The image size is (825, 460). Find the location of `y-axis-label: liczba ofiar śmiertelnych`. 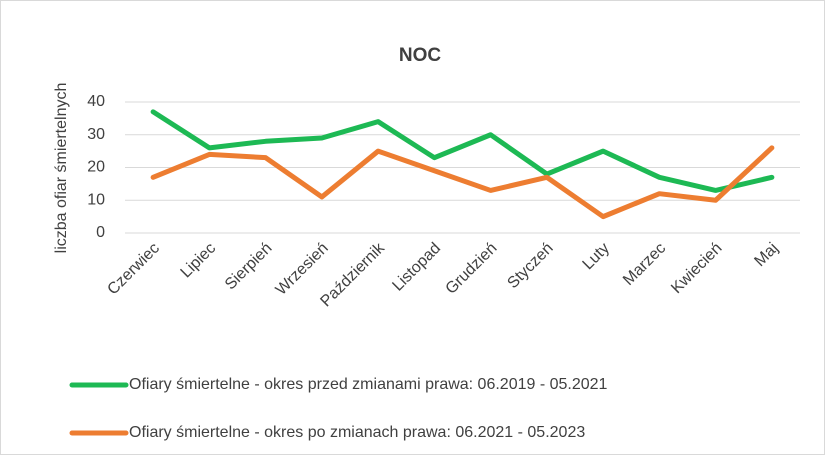

y-axis-label: liczba ofiar śmiertelnych is located at coordinates (61, 168).